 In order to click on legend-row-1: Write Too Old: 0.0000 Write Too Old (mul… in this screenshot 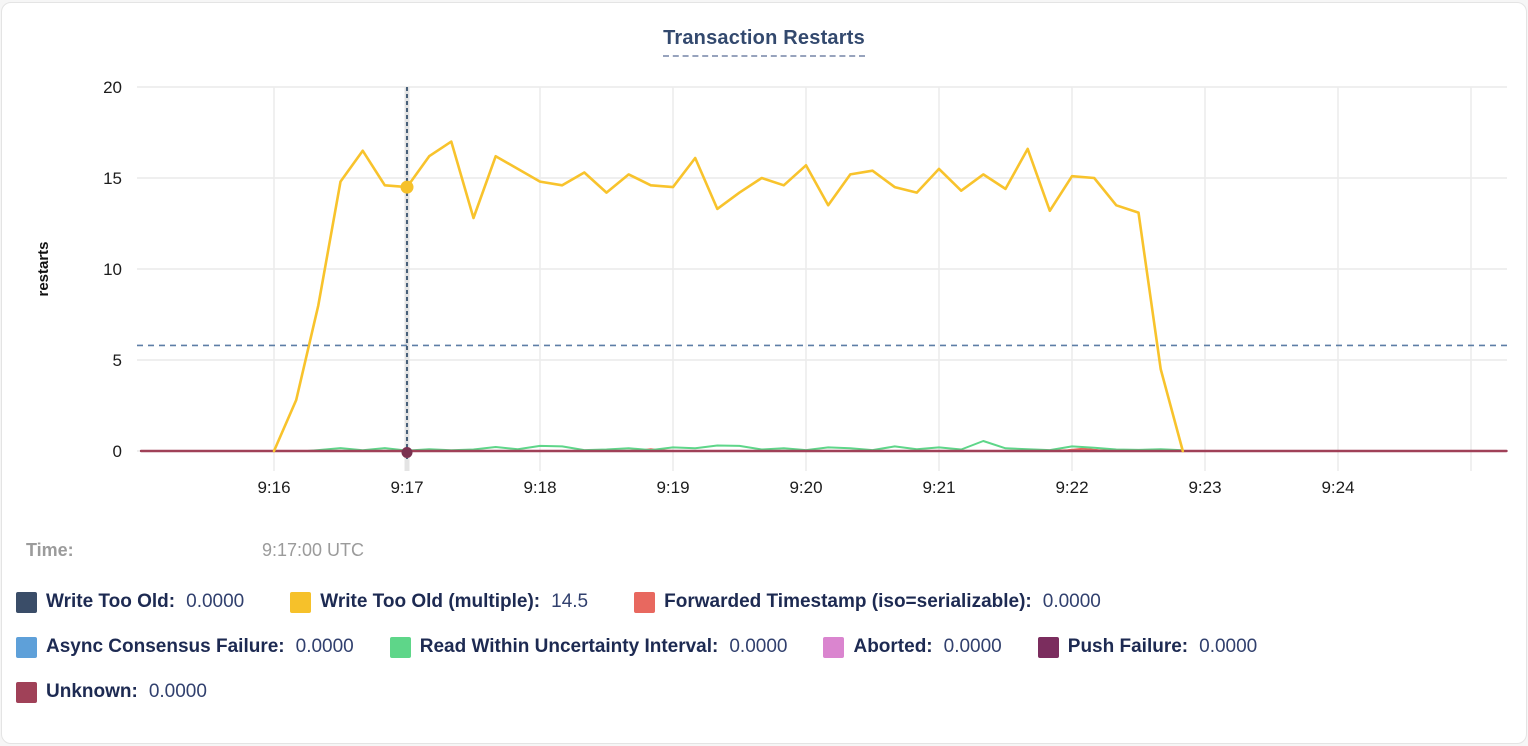, I will do `click(764, 602)`.